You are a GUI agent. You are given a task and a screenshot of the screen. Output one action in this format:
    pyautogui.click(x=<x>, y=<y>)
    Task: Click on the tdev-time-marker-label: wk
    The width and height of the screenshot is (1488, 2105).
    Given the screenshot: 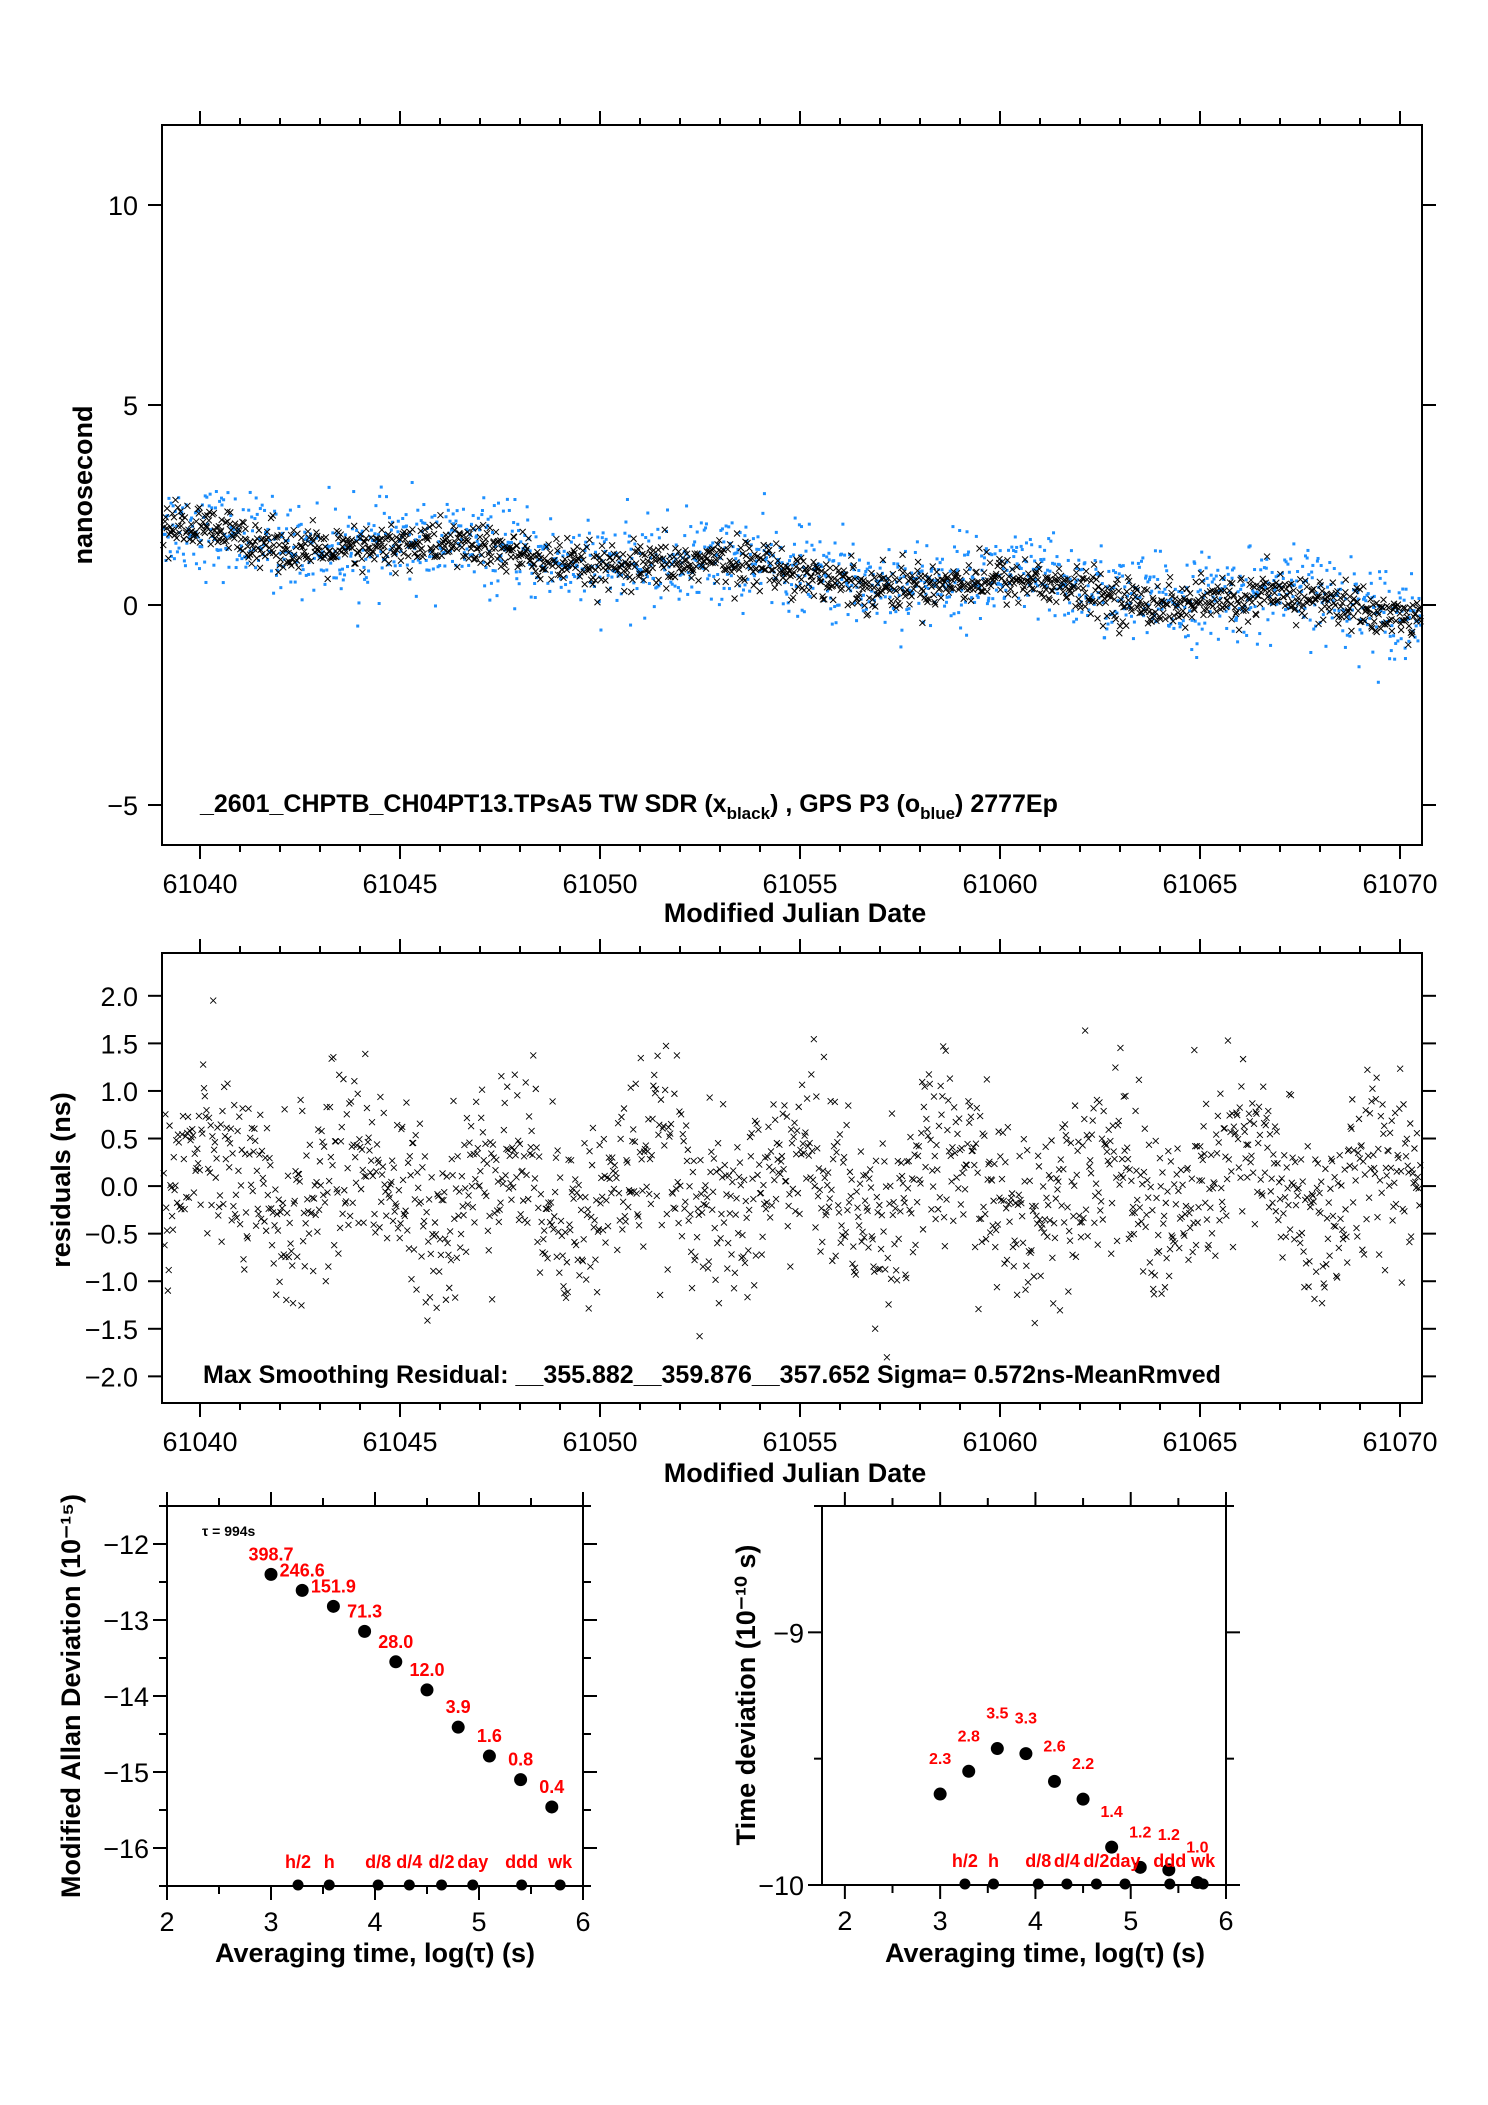 What is the action you would take?
    pyautogui.click(x=1203, y=1861)
    